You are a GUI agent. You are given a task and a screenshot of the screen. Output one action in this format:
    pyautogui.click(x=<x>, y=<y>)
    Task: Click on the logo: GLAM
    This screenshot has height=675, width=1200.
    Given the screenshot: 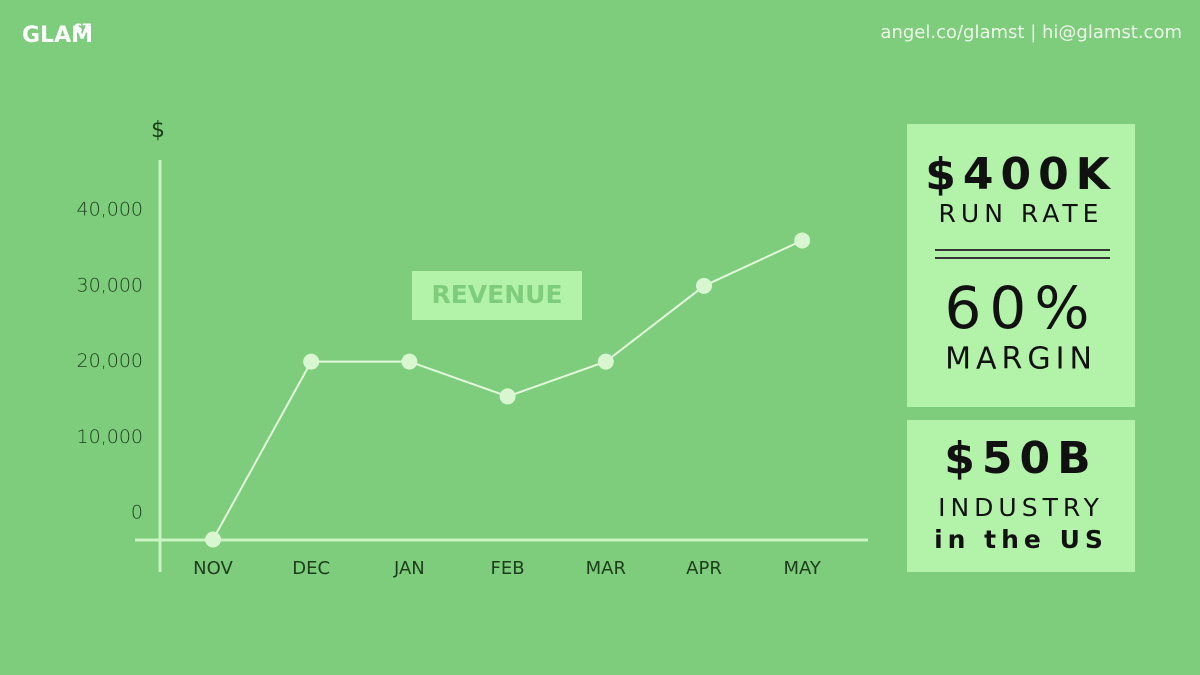 What is the action you would take?
    pyautogui.click(x=57, y=35)
    